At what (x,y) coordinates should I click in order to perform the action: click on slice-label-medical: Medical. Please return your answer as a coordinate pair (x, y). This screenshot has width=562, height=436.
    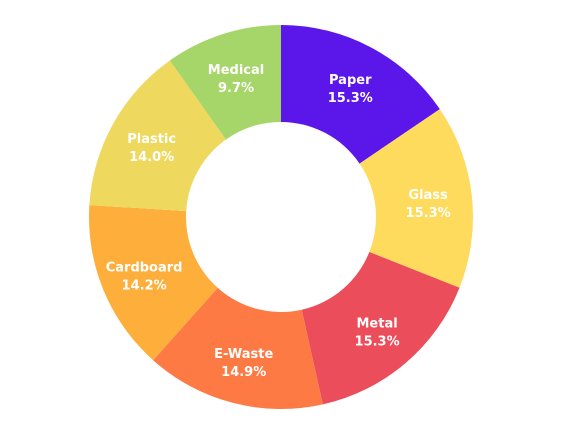
    Looking at the image, I should click on (236, 70).